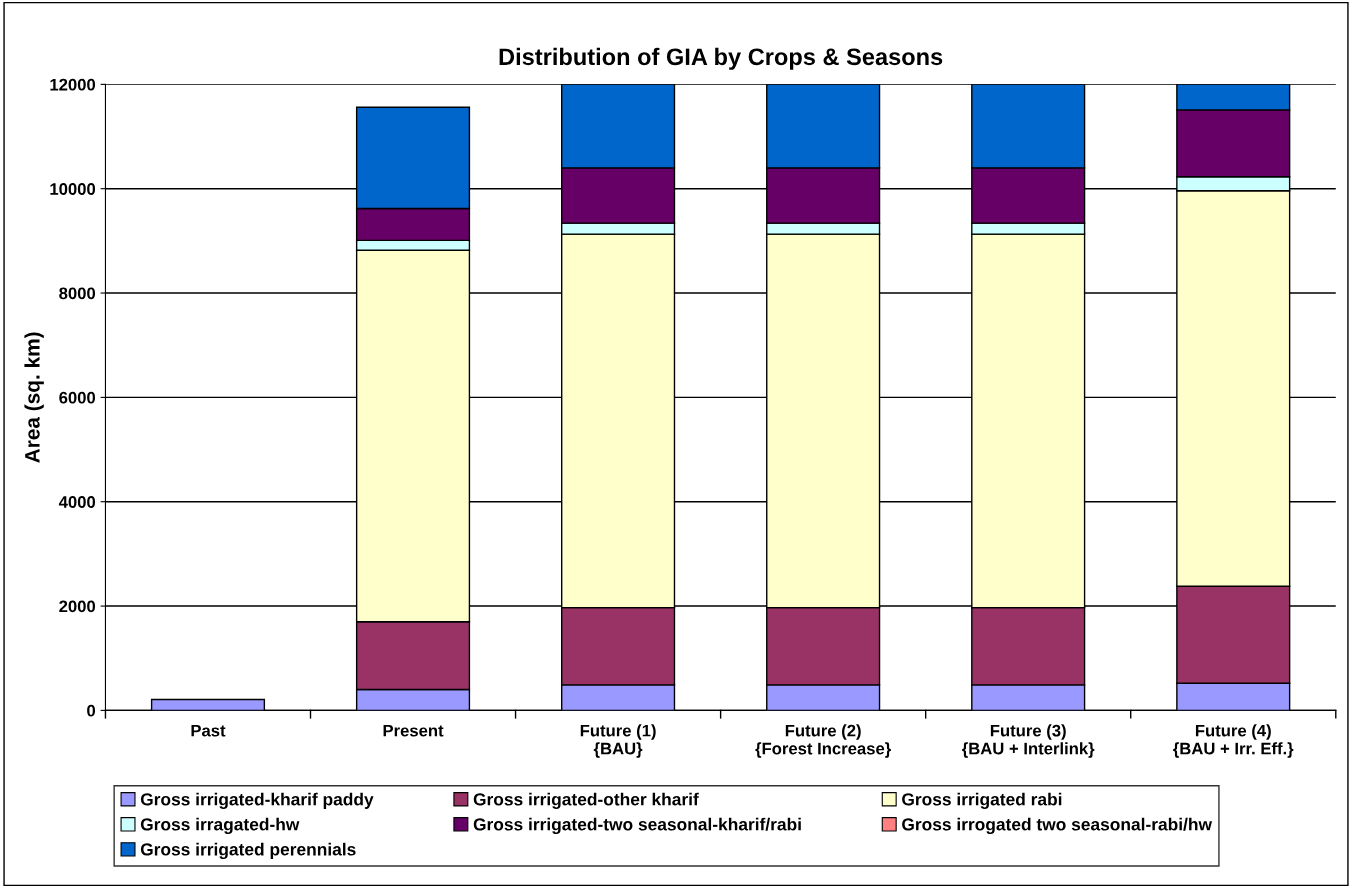 This screenshot has height=888, width=1352. Describe the element at coordinates (1233, 741) in the screenshot. I see `x-tick-label: Future (4) {BAU + Irr. Eff.}` at that location.